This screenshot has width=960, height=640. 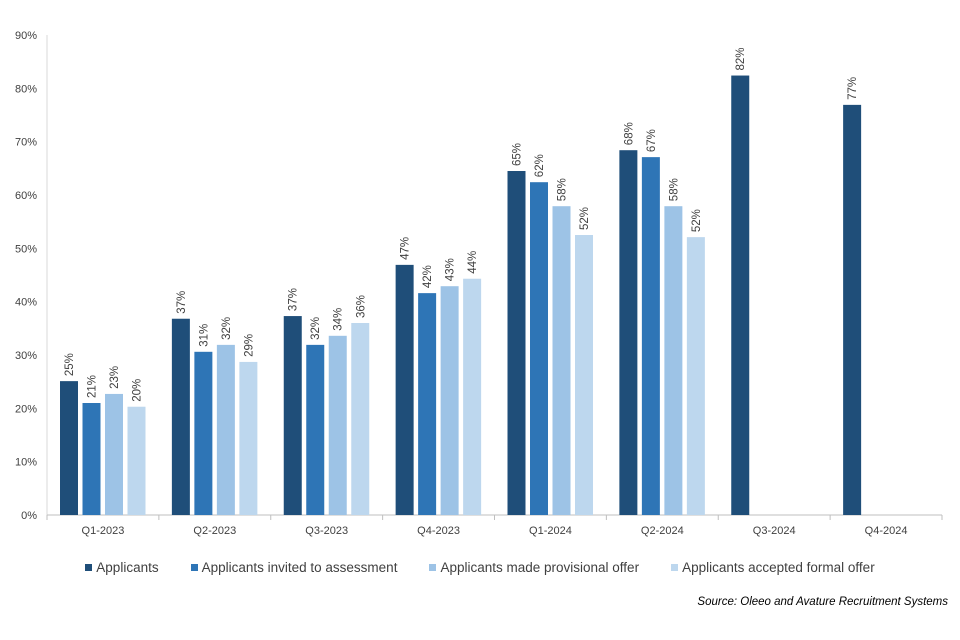 What do you see at coordinates (26, 463) in the screenshot?
I see `y-tick-label: 10%` at bounding box center [26, 463].